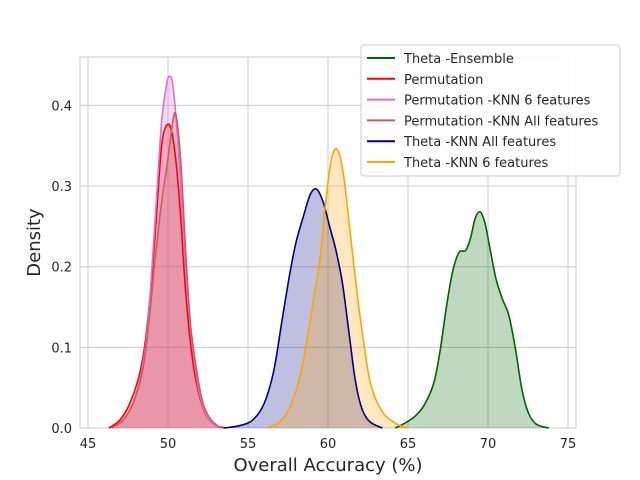 Image resolution: width=640 pixels, height=480 pixels. What do you see at coordinates (328, 444) in the screenshot?
I see `x-tick-label: 60` at bounding box center [328, 444].